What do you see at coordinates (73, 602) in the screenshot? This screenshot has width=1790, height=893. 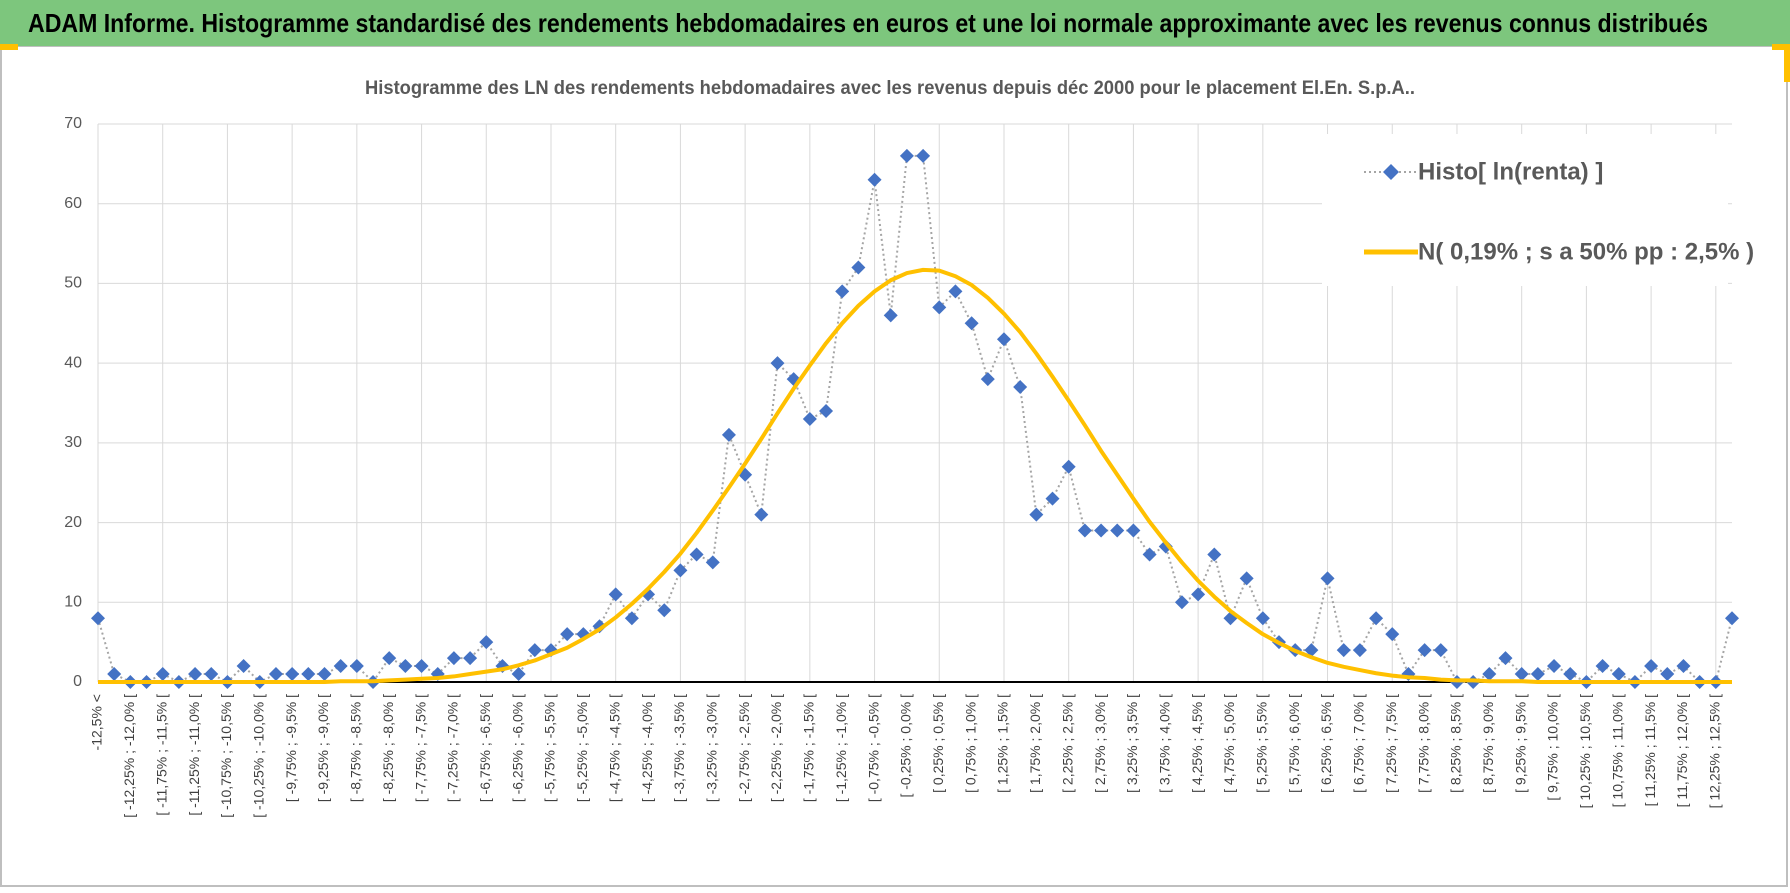 I see `y-tick-label: 10` at bounding box center [73, 602].